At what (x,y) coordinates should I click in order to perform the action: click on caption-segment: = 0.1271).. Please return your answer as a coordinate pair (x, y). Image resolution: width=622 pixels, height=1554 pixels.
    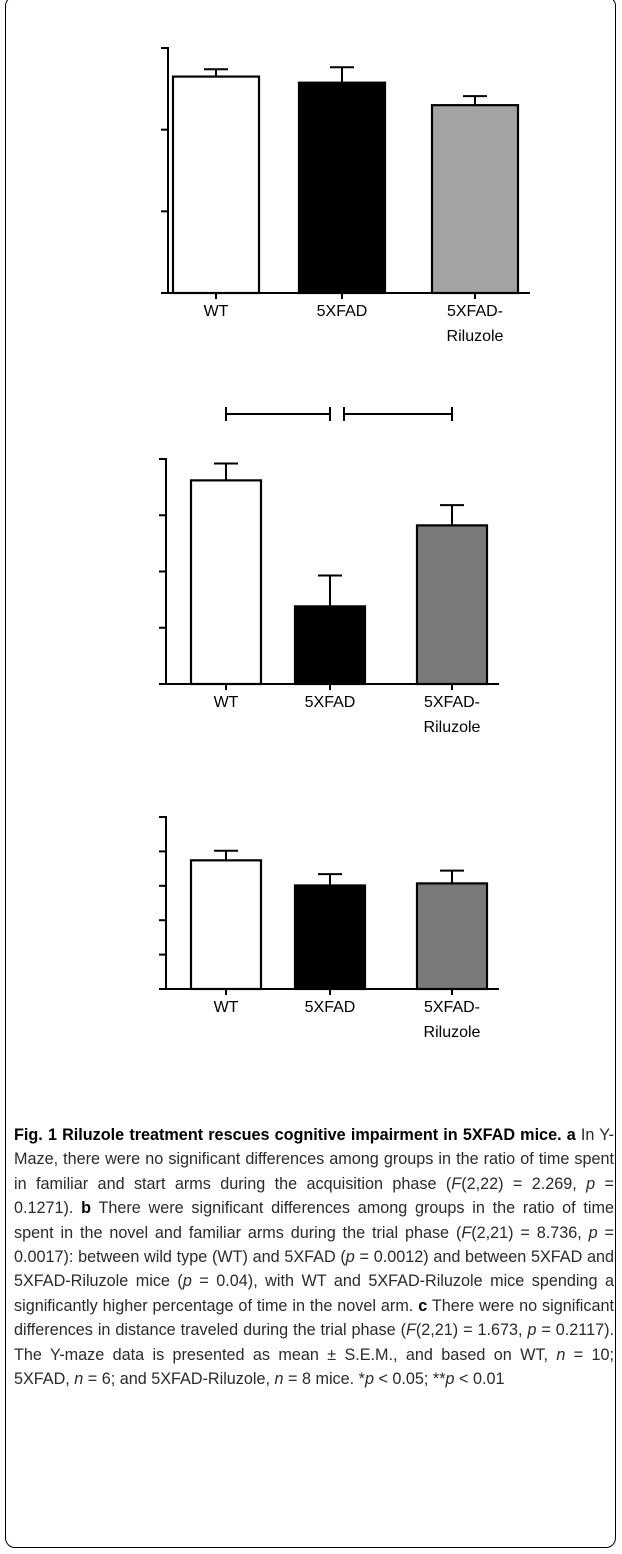
    Looking at the image, I should click on (314, 1196).